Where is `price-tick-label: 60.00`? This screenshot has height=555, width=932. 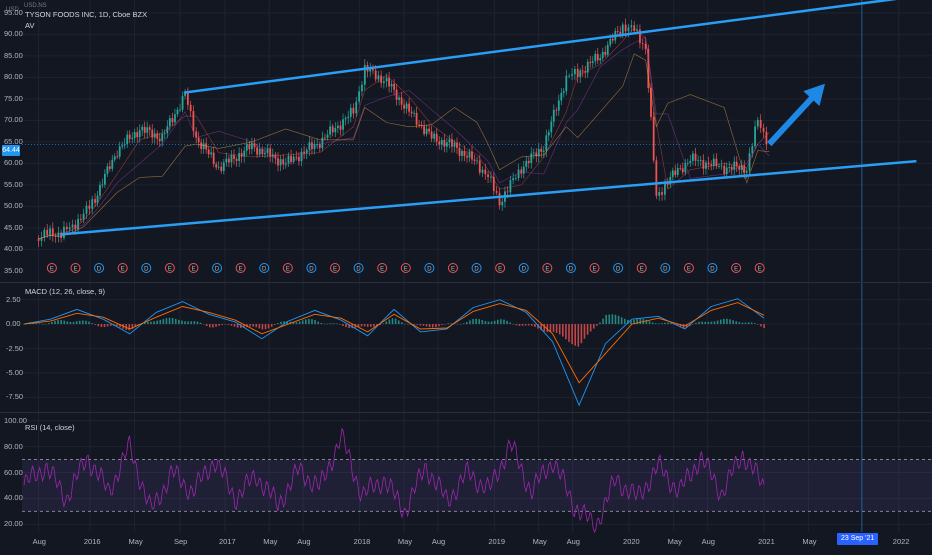 price-tick-label: 60.00 is located at coordinates (13, 163).